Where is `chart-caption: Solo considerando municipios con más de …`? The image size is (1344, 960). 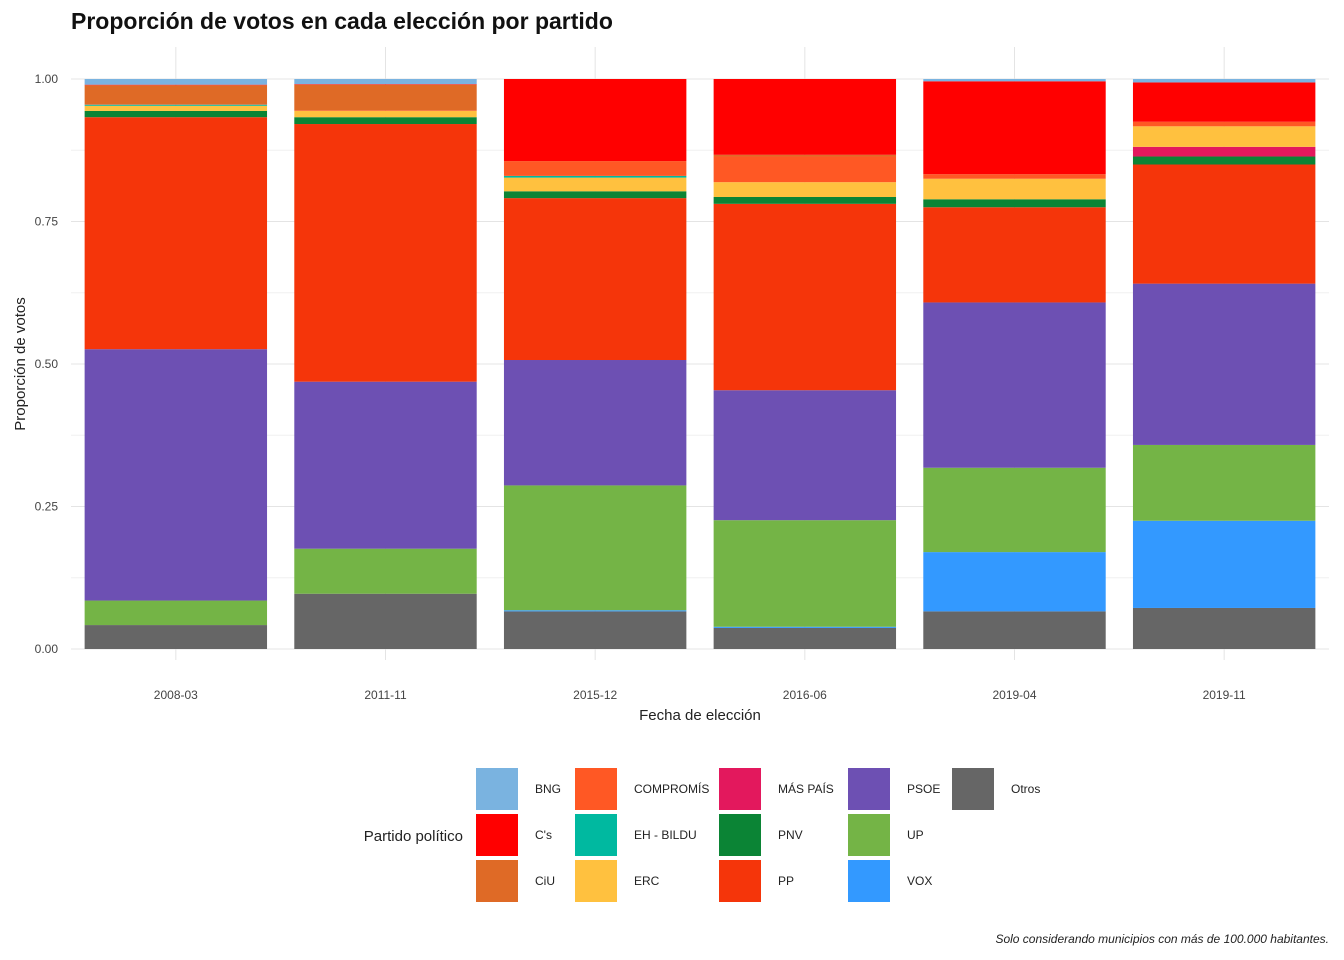 chart-caption: Solo considerando municipios con más de … is located at coordinates (1162, 939).